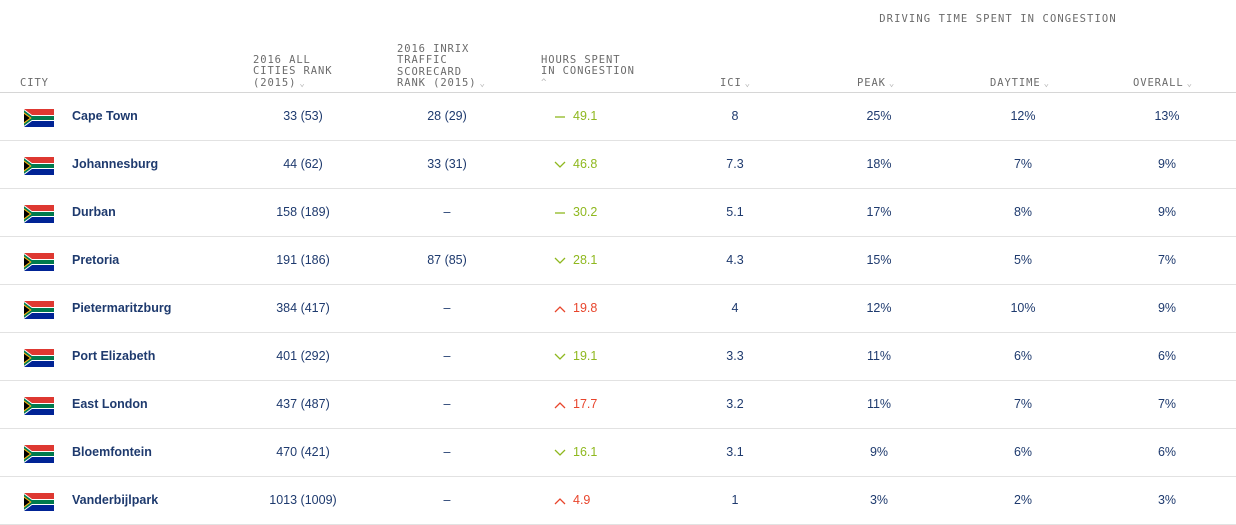 The width and height of the screenshot is (1236, 525). I want to click on table-row: Pretoria 191 (186) 87 (85) 28.1 4.3 15% 5% 7%, so click(618, 261).